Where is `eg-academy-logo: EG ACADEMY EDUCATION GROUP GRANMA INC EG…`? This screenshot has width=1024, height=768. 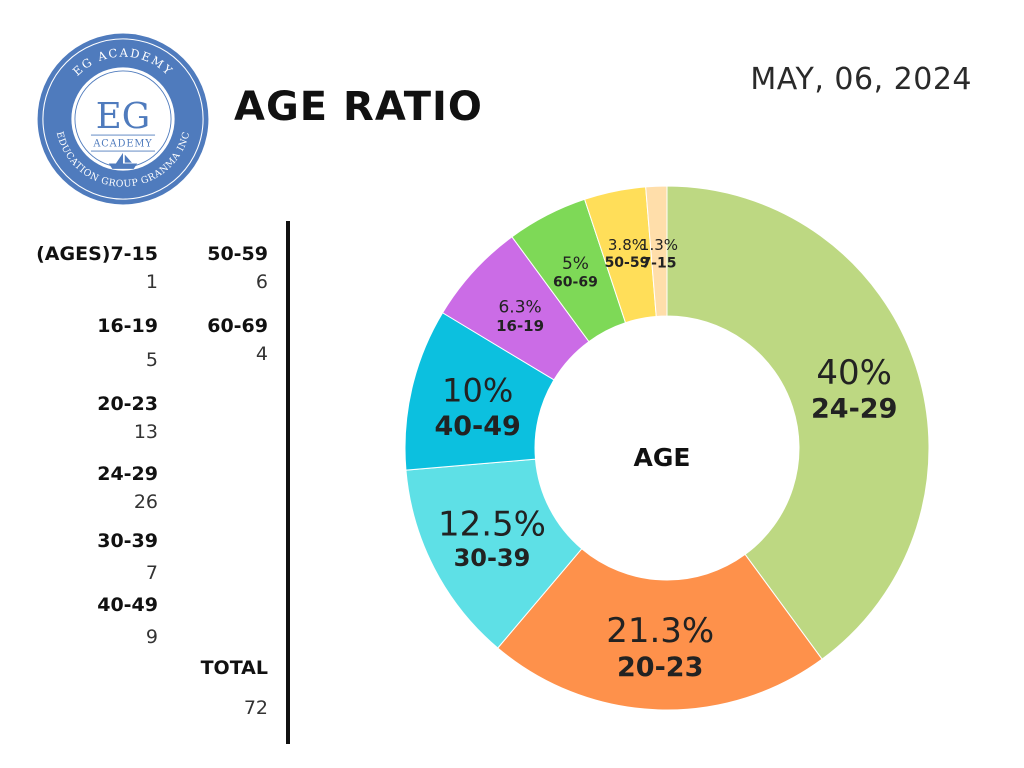 eg-academy-logo: EG ACADEMY EDUCATION GROUP GRANMA INC EG… is located at coordinates (123, 119).